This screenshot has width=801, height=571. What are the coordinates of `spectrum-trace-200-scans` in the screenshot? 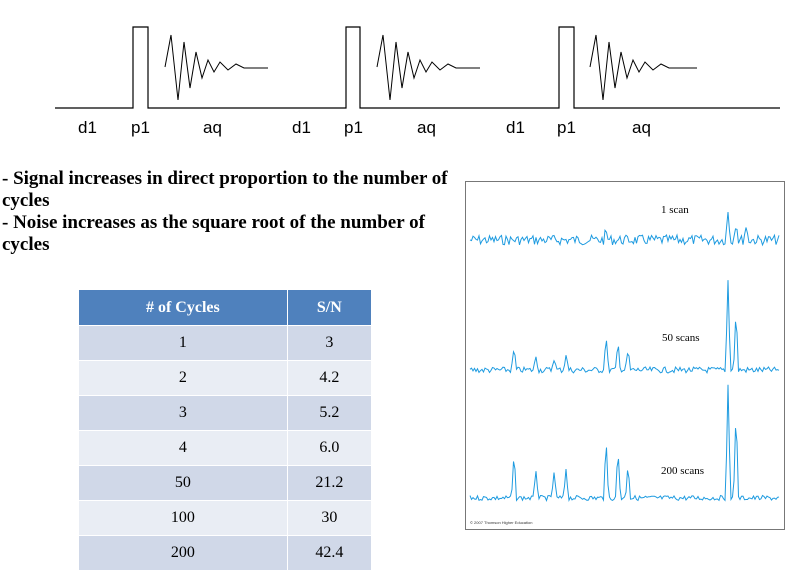 It's located at (624, 443).